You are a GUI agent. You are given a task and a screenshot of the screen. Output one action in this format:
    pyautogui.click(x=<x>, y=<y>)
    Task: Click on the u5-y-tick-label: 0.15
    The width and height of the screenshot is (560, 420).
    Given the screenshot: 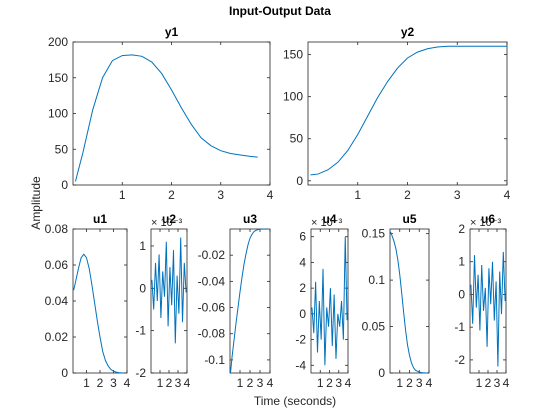 What is the action you would take?
    pyautogui.click(x=374, y=234)
    